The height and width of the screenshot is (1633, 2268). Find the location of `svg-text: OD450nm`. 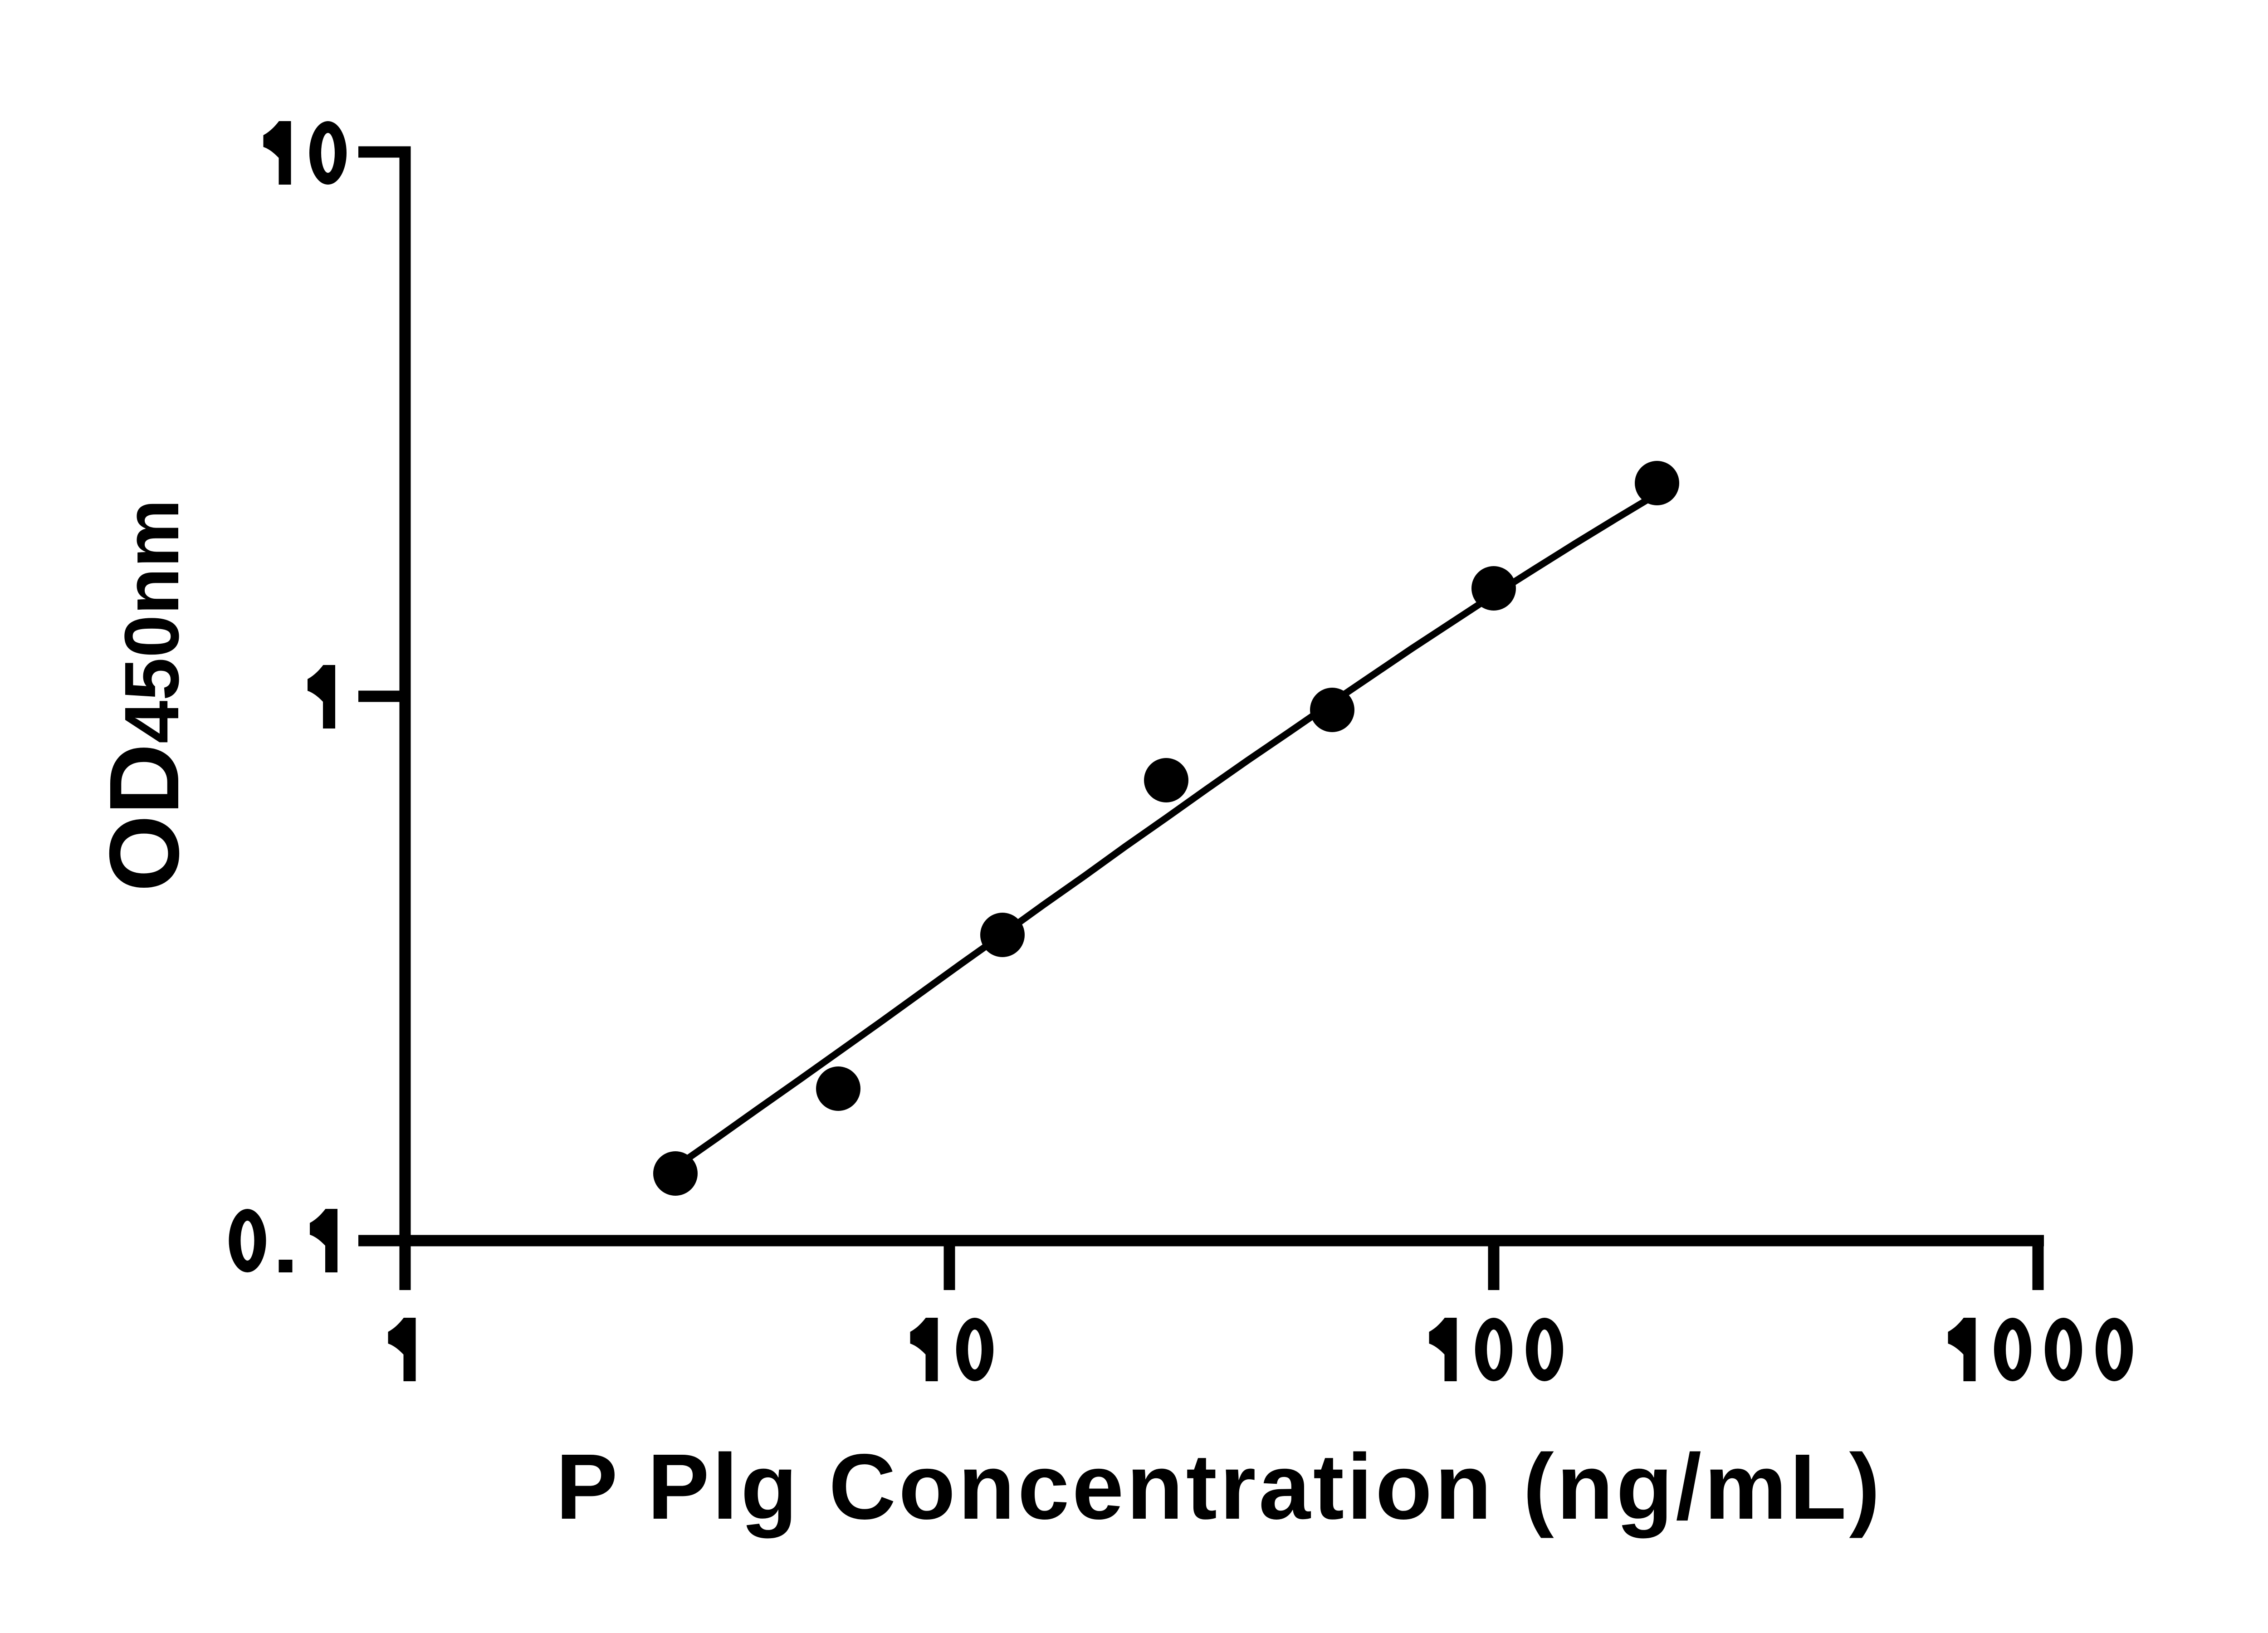

svg-text: OD450nm is located at coordinates (144, 695).